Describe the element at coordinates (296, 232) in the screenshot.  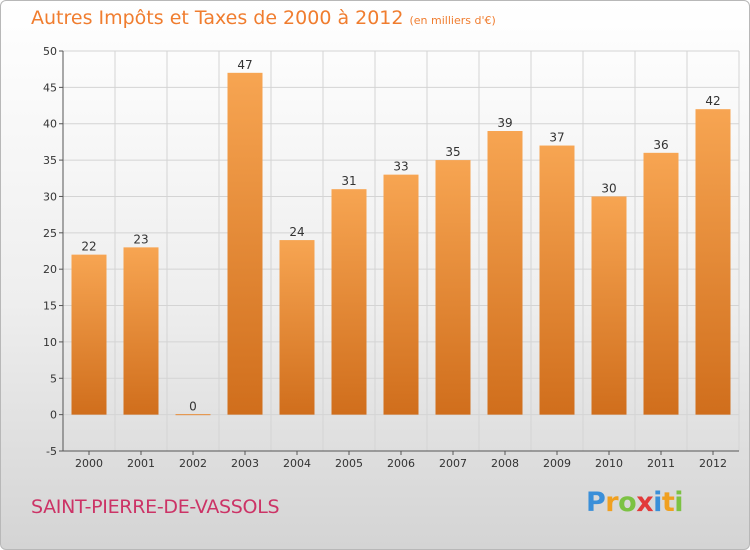
I see `data-label-2004: 24` at that location.